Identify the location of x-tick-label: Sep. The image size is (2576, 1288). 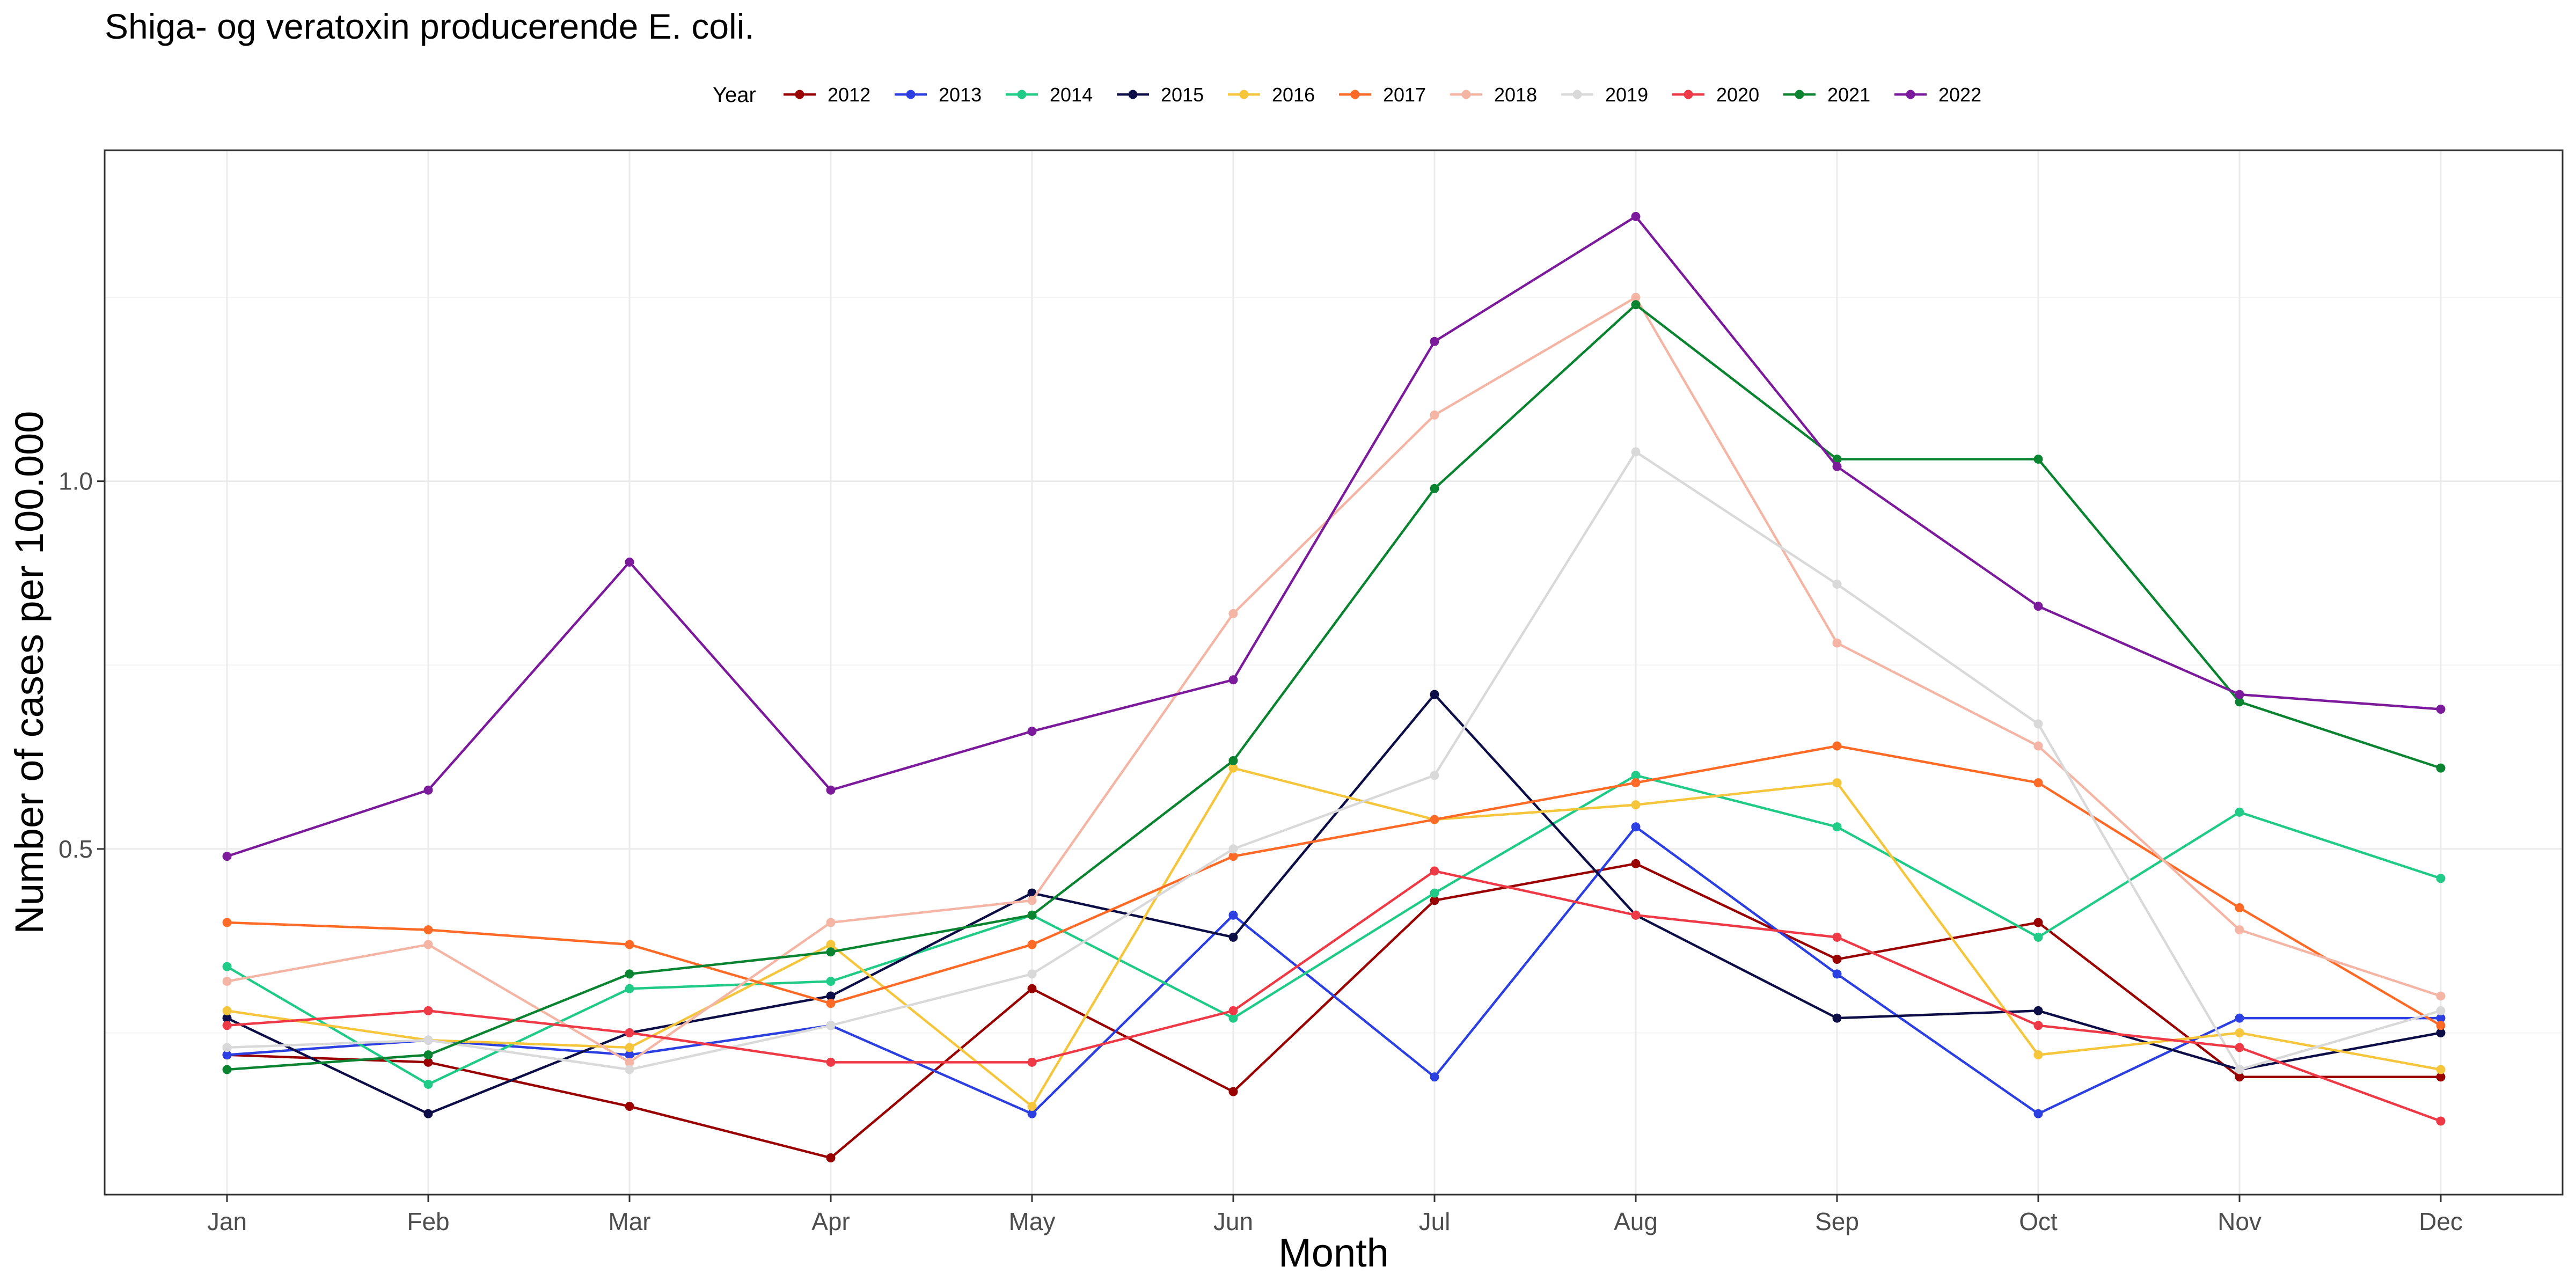
(1837, 1221).